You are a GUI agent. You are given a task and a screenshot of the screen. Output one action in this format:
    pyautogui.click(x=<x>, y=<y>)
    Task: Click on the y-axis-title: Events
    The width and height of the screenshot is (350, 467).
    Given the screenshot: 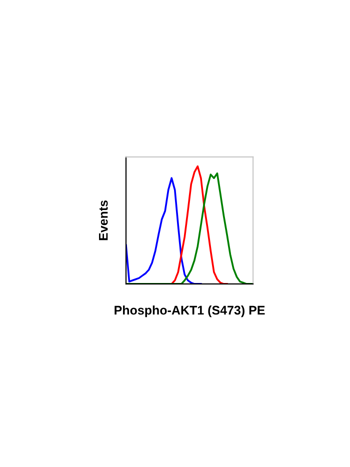 What is the action you would take?
    pyautogui.click(x=103, y=220)
    